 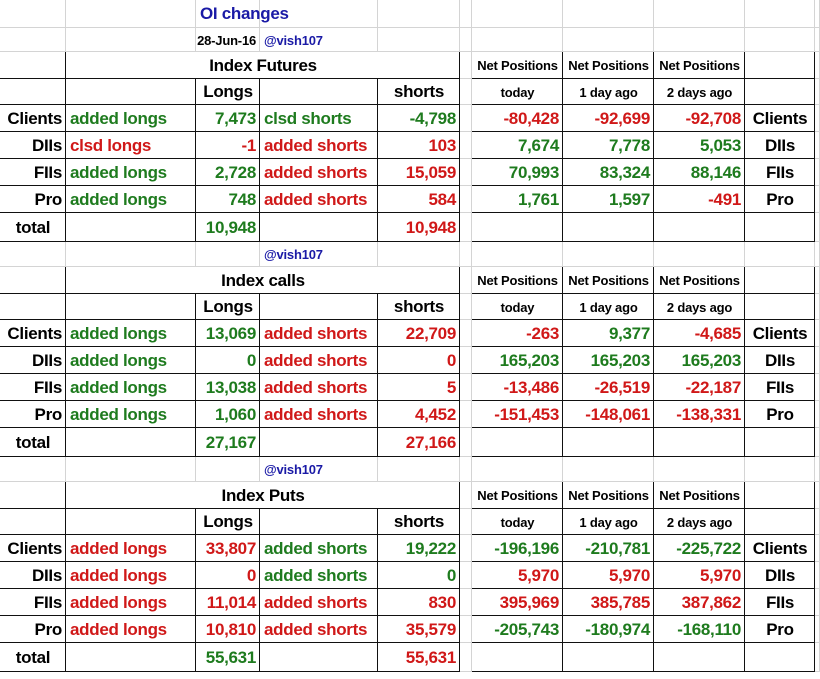 I want to click on total-longs: 27,167, so click(x=231, y=442).